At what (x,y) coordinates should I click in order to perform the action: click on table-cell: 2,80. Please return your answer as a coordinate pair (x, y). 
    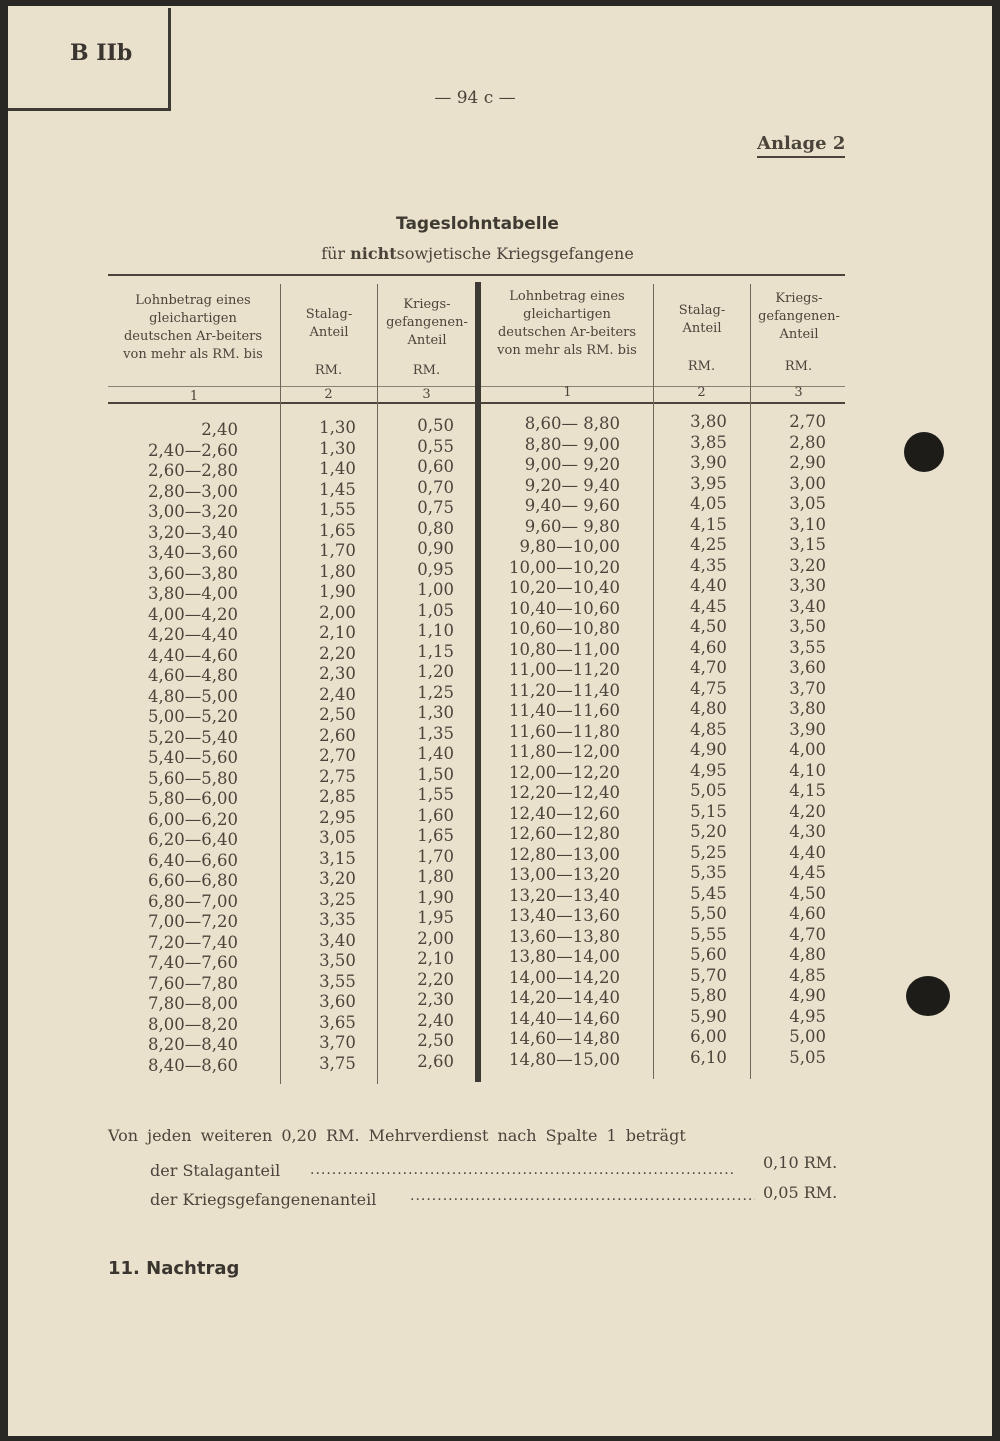
    Looking at the image, I should click on (807, 442).